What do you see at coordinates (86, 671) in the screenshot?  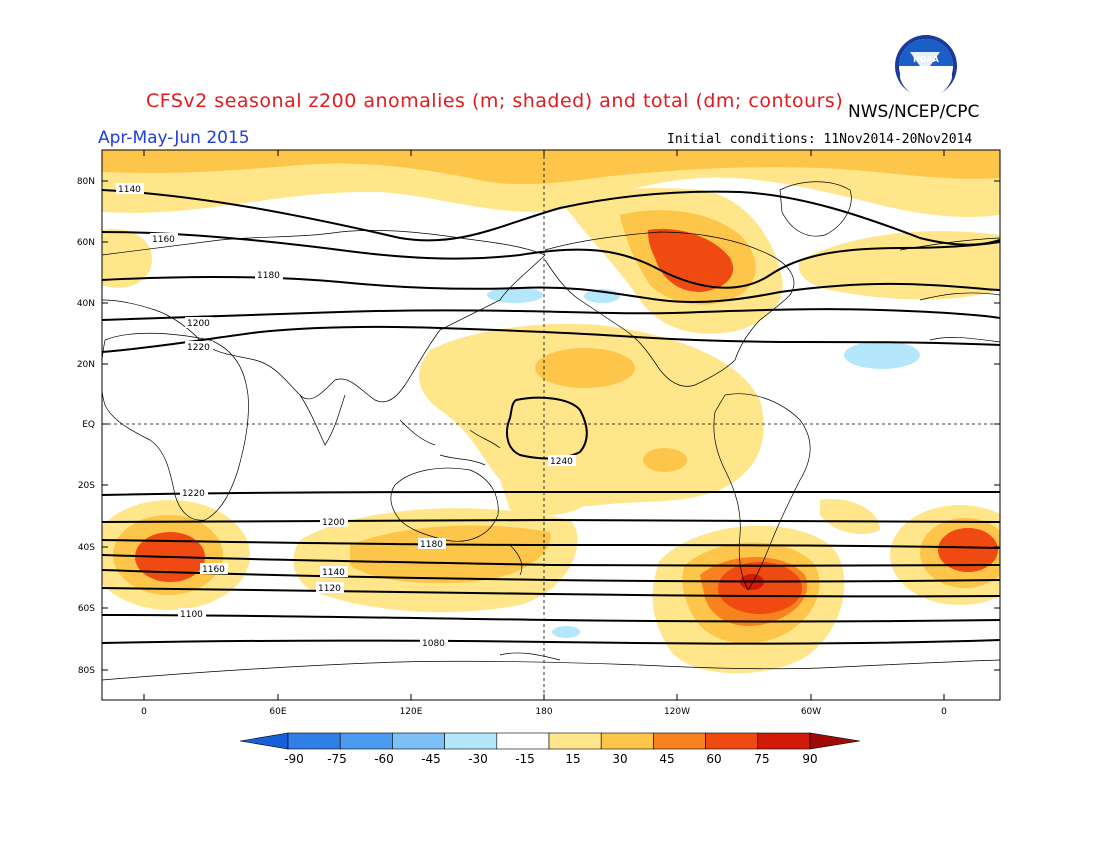 I see `lat-tick-label: 80S` at bounding box center [86, 671].